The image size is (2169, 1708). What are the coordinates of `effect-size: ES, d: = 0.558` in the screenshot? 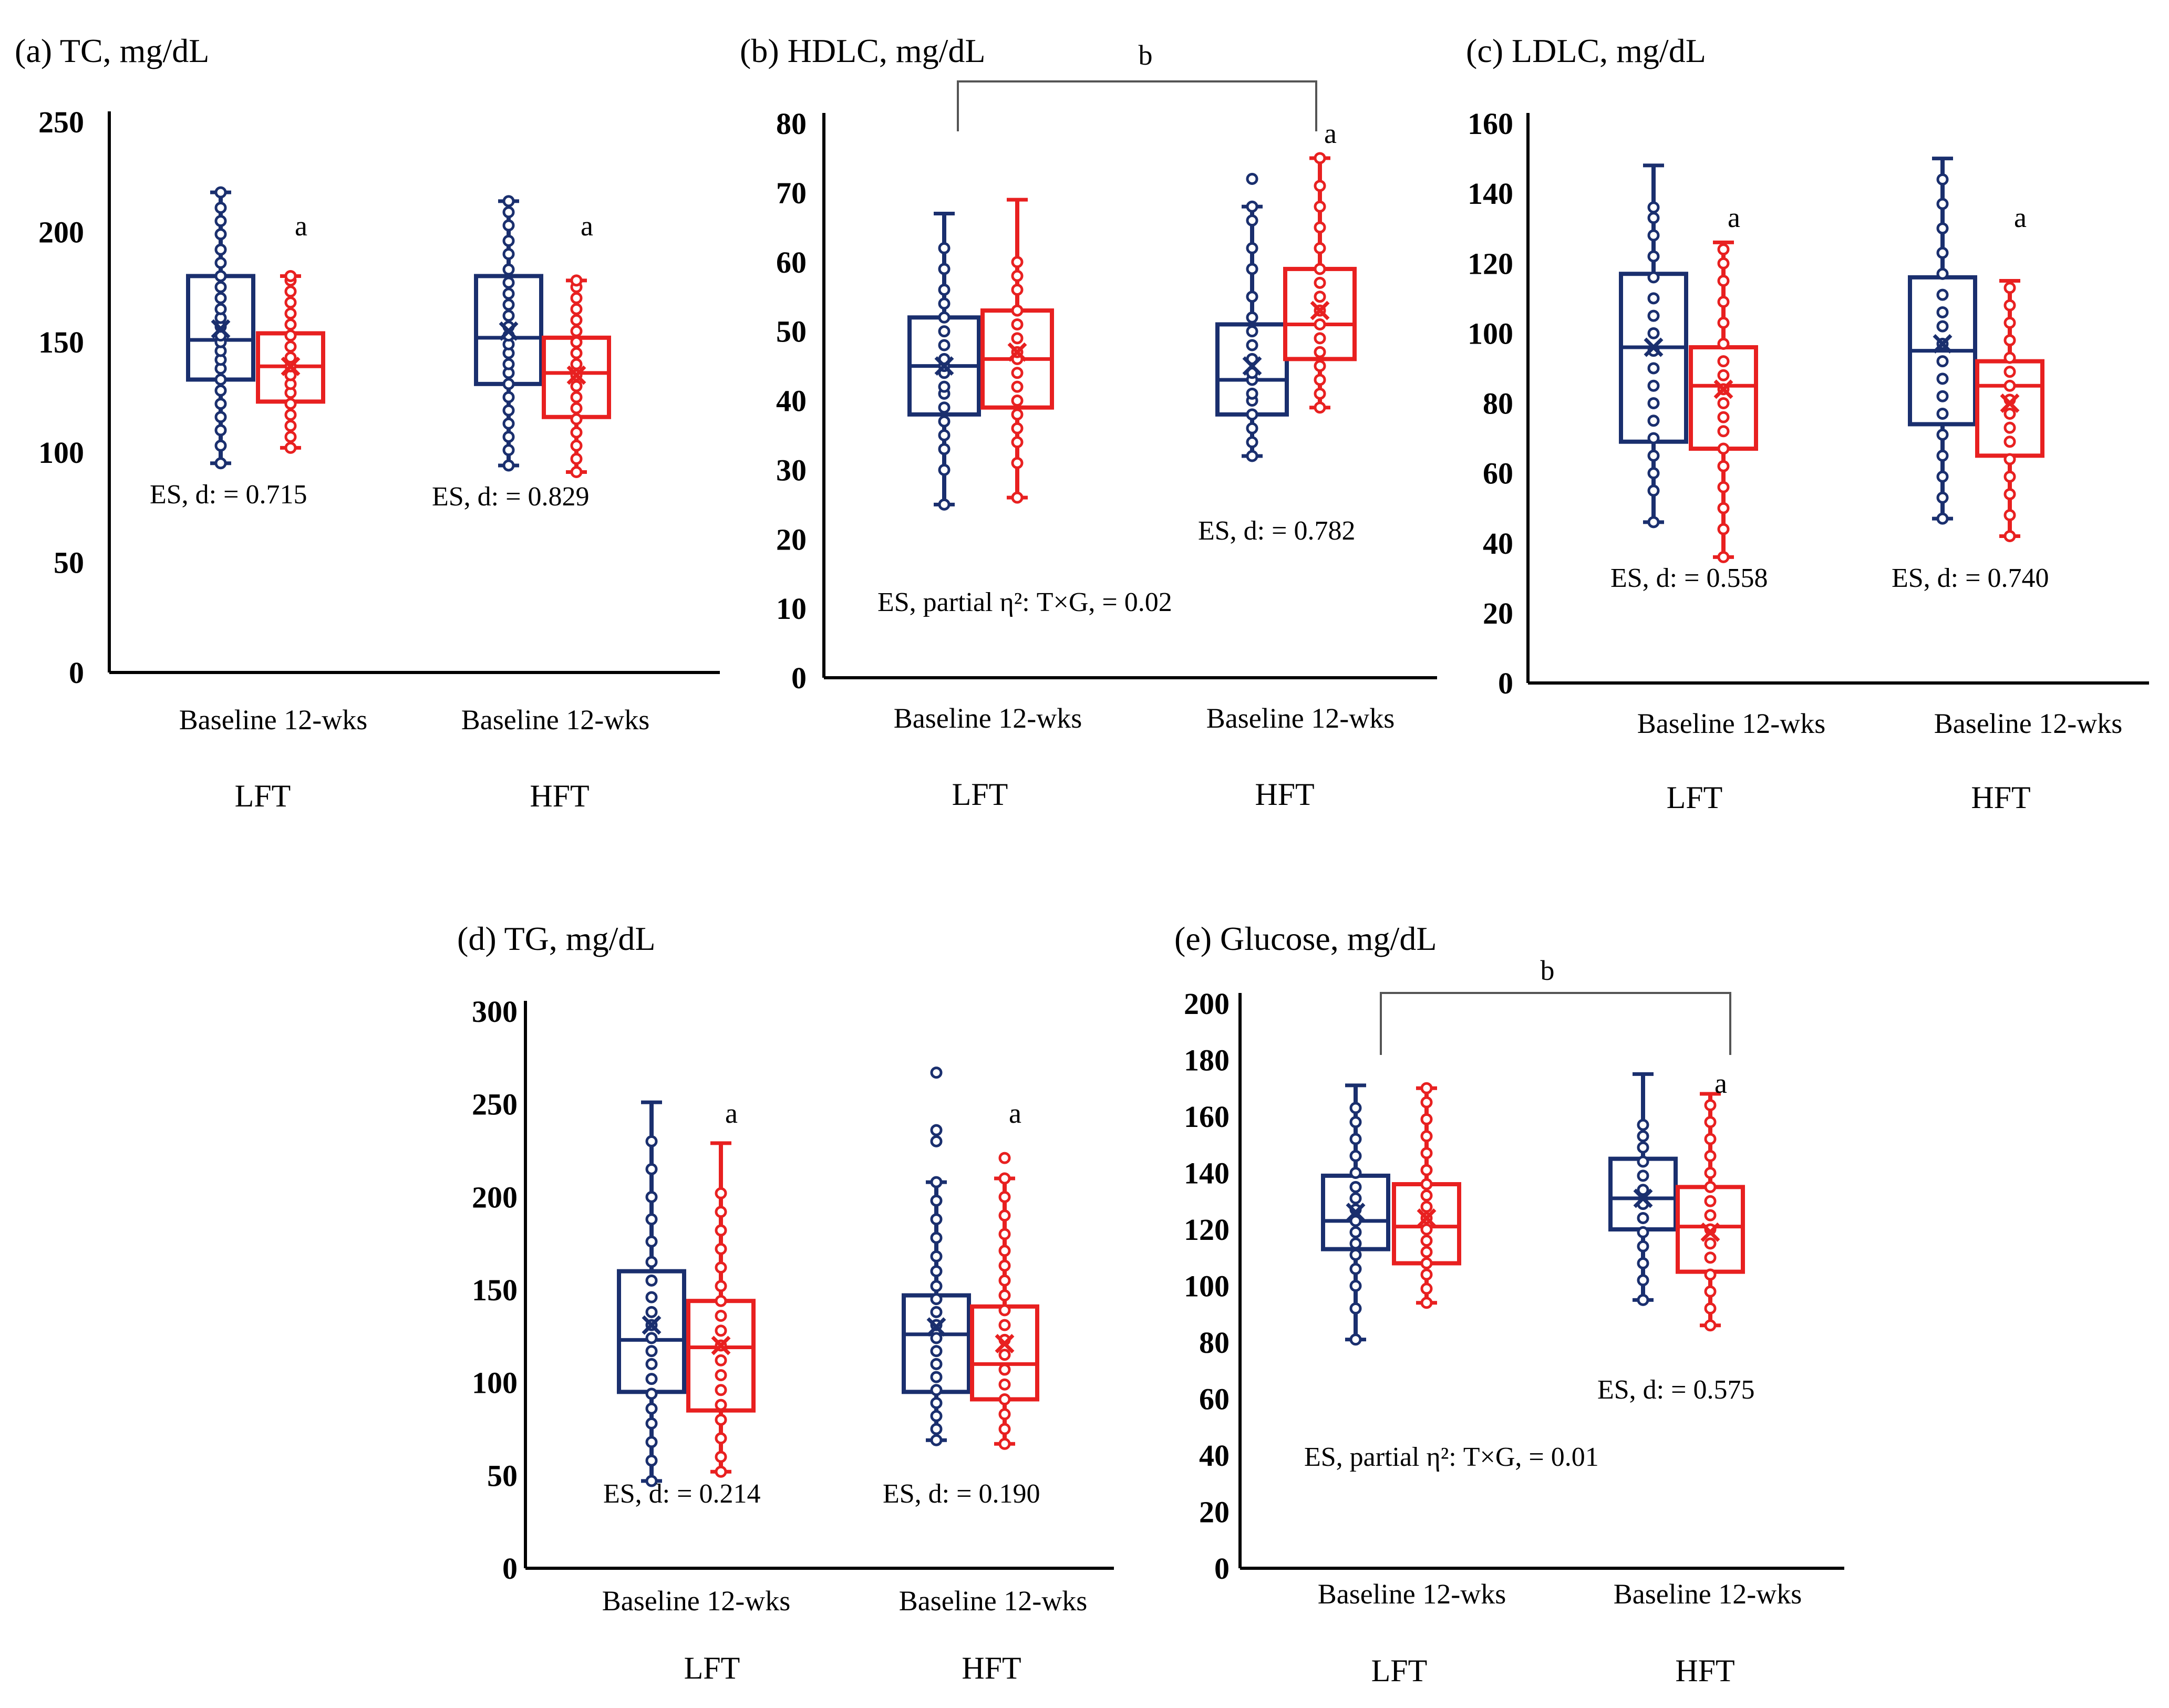 It's located at (1689, 578).